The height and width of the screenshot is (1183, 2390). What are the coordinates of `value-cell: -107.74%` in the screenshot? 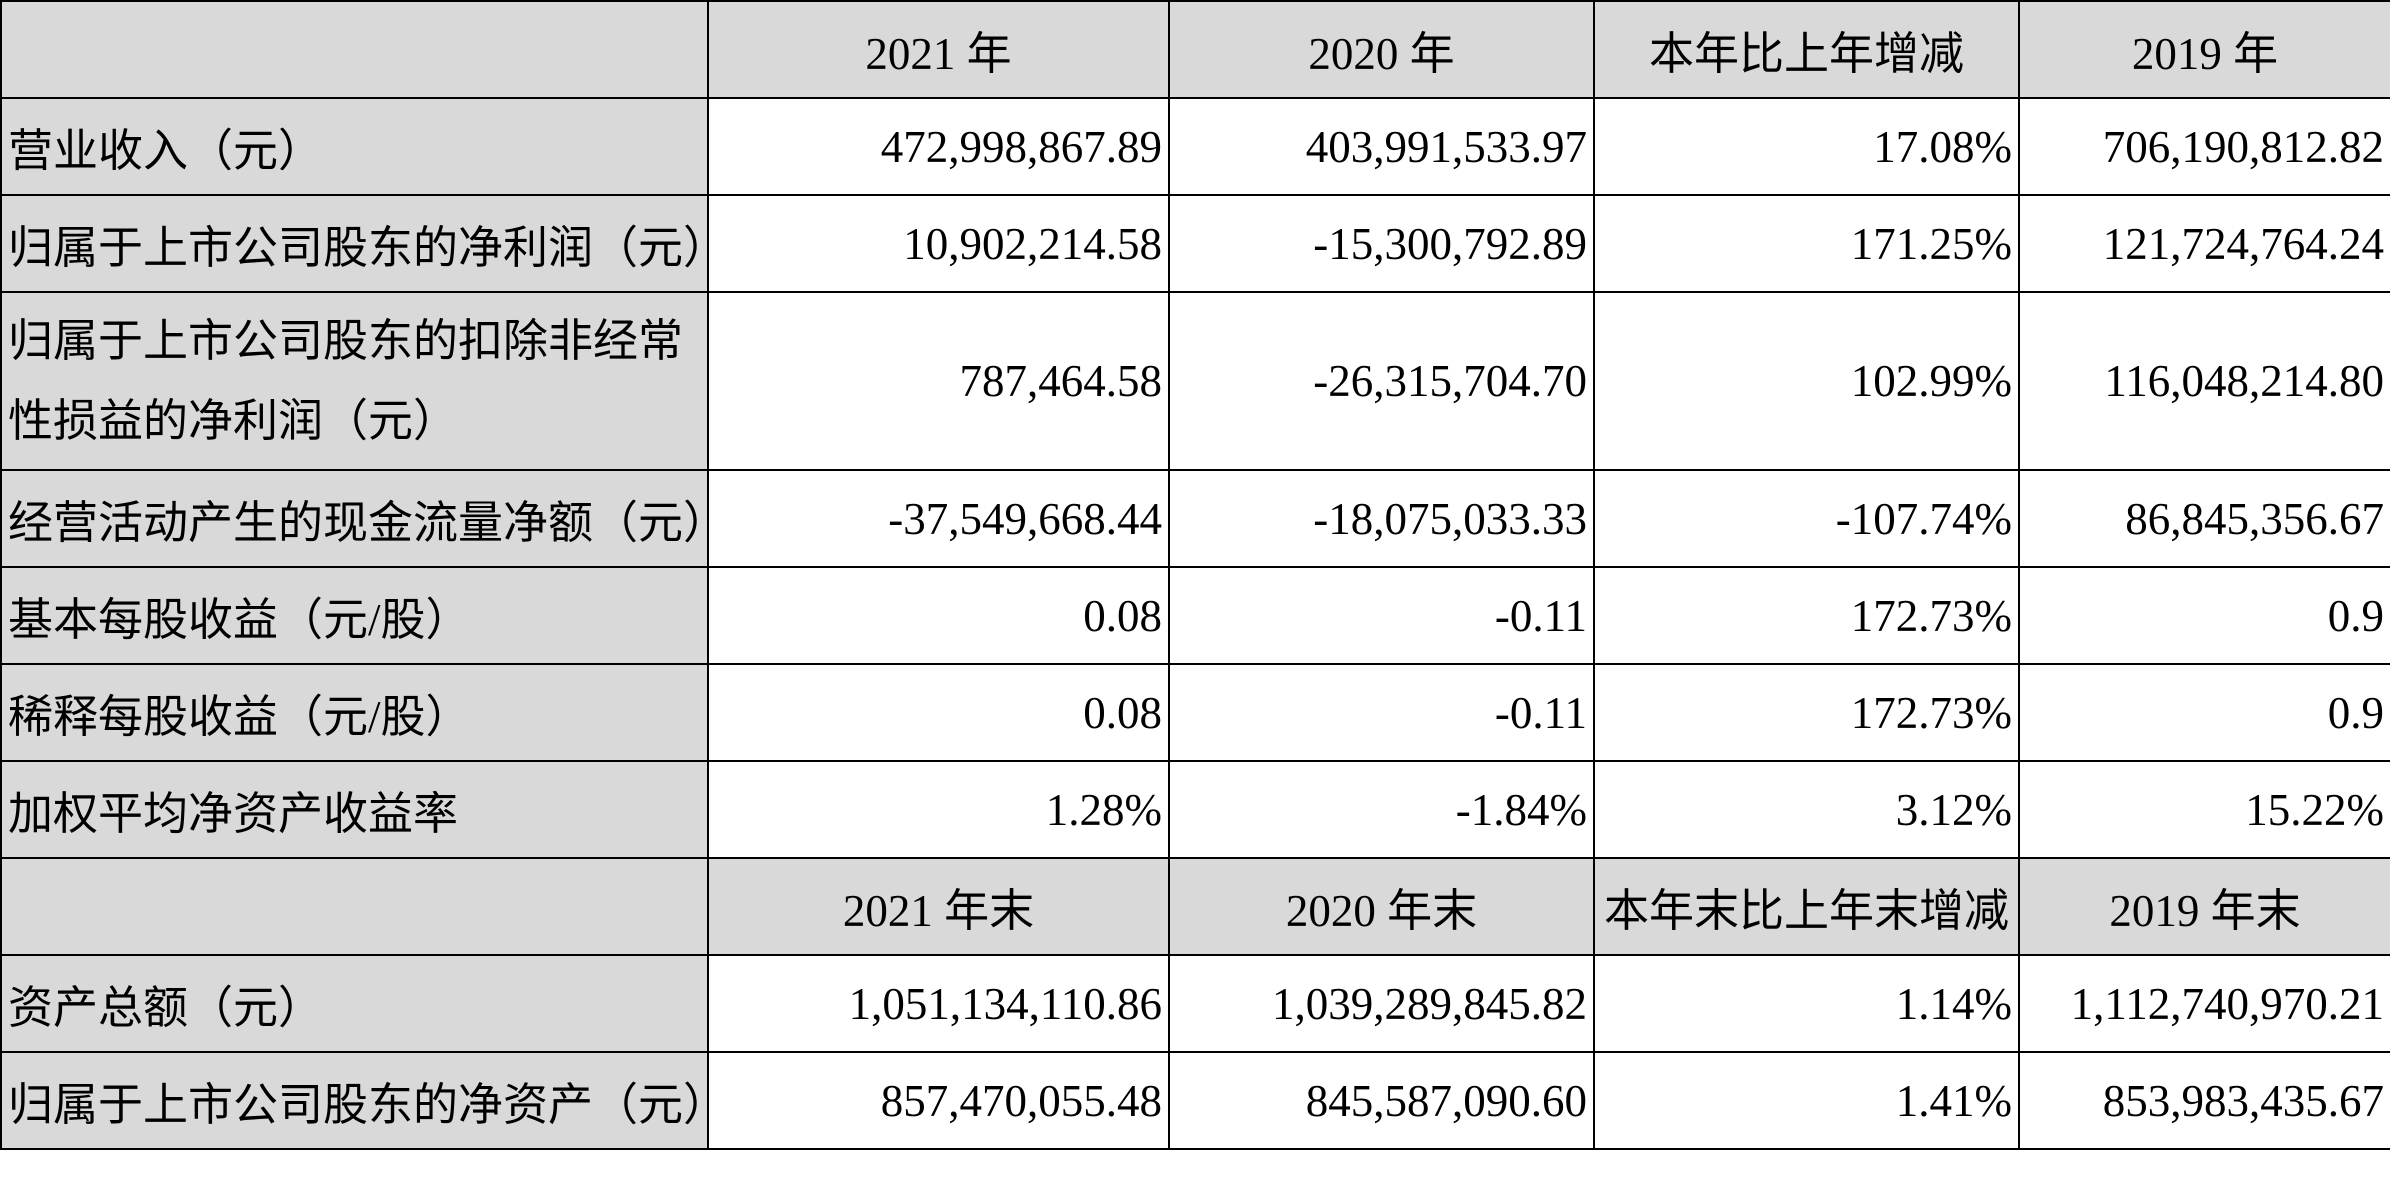 It's located at (1806, 518).